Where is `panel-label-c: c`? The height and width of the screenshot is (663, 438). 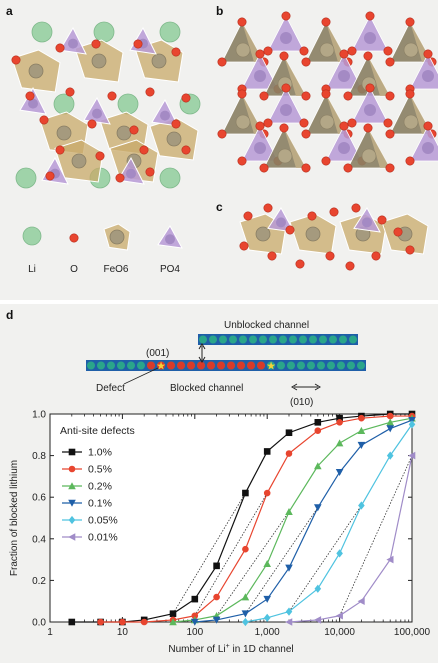
panel-label-c: c is located at coordinates (219, 207).